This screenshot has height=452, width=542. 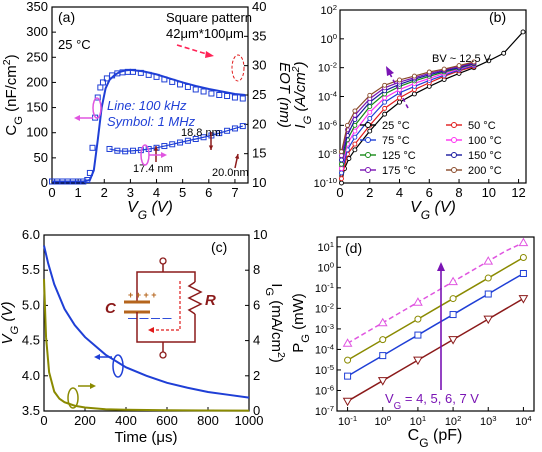 I want to click on y-axis-label: IG (A/cm2), so click(x=302, y=94).